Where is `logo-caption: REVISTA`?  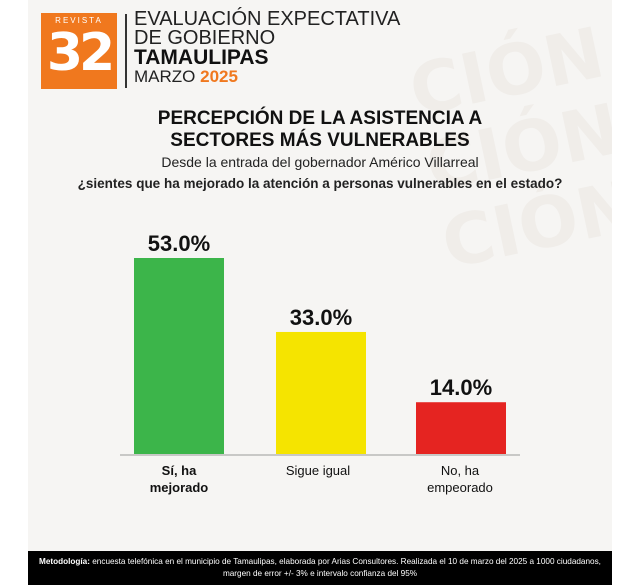
logo-caption: REVISTA is located at coordinates (79, 20).